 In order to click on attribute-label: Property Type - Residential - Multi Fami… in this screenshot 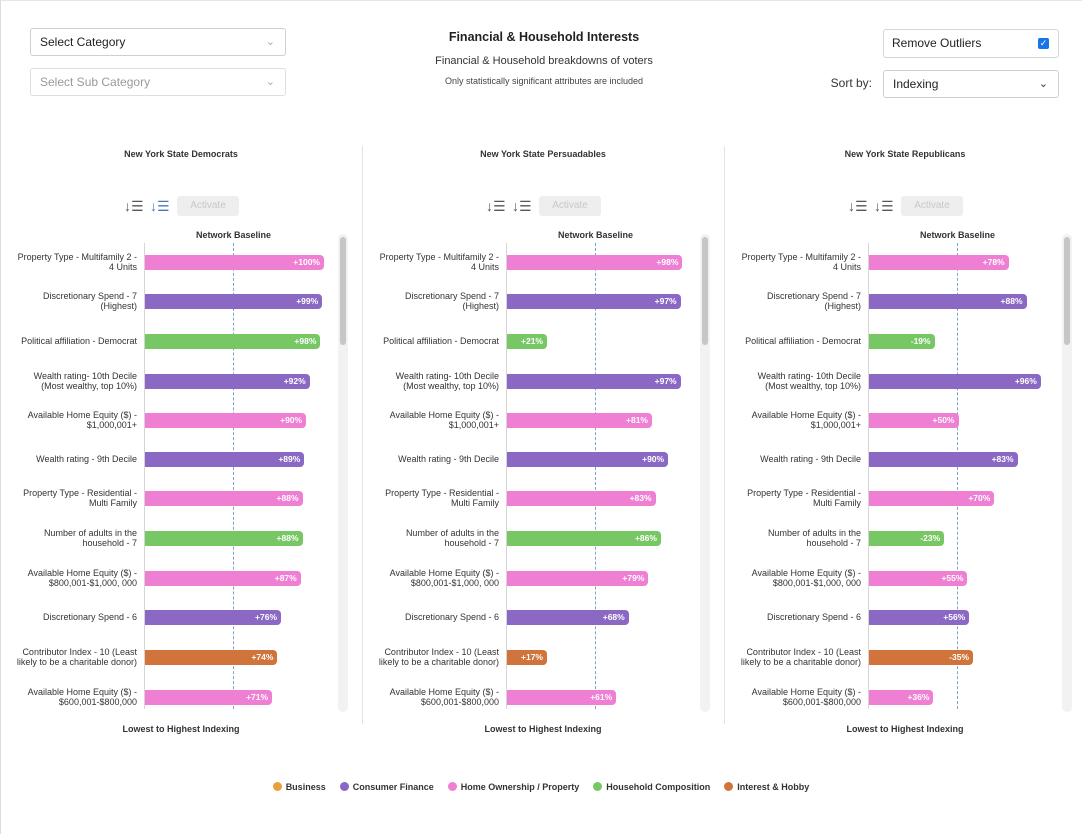, I will do `click(804, 498)`.